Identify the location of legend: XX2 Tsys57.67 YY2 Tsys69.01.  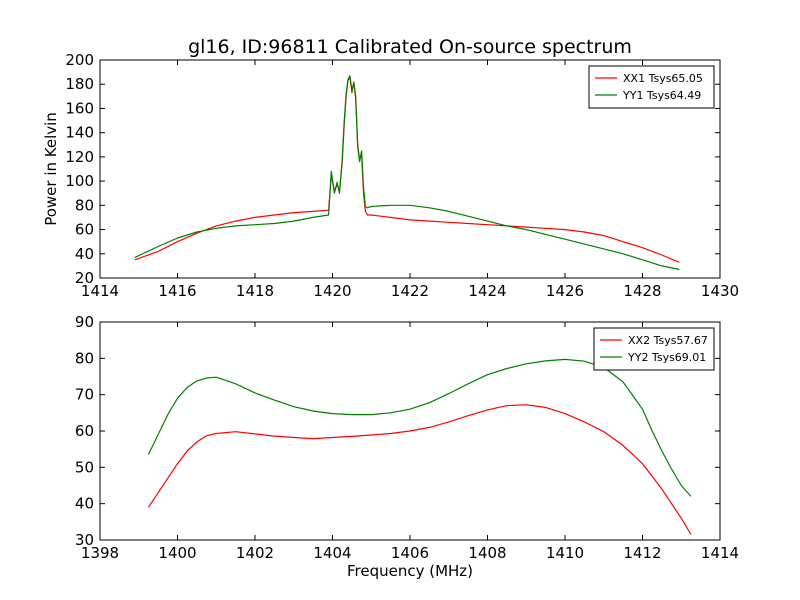
(654, 349).